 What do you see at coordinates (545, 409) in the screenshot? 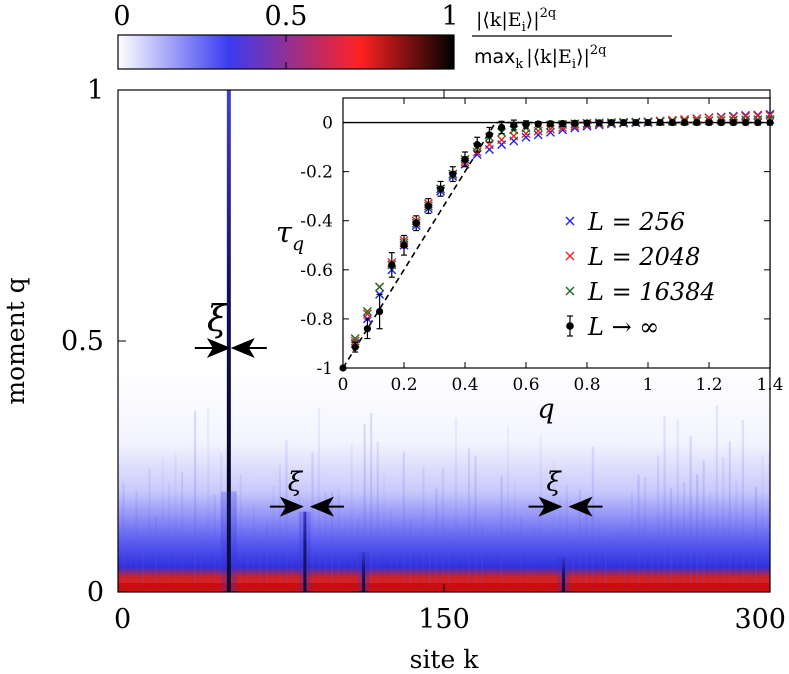
I see `inset-x-label: q` at bounding box center [545, 409].